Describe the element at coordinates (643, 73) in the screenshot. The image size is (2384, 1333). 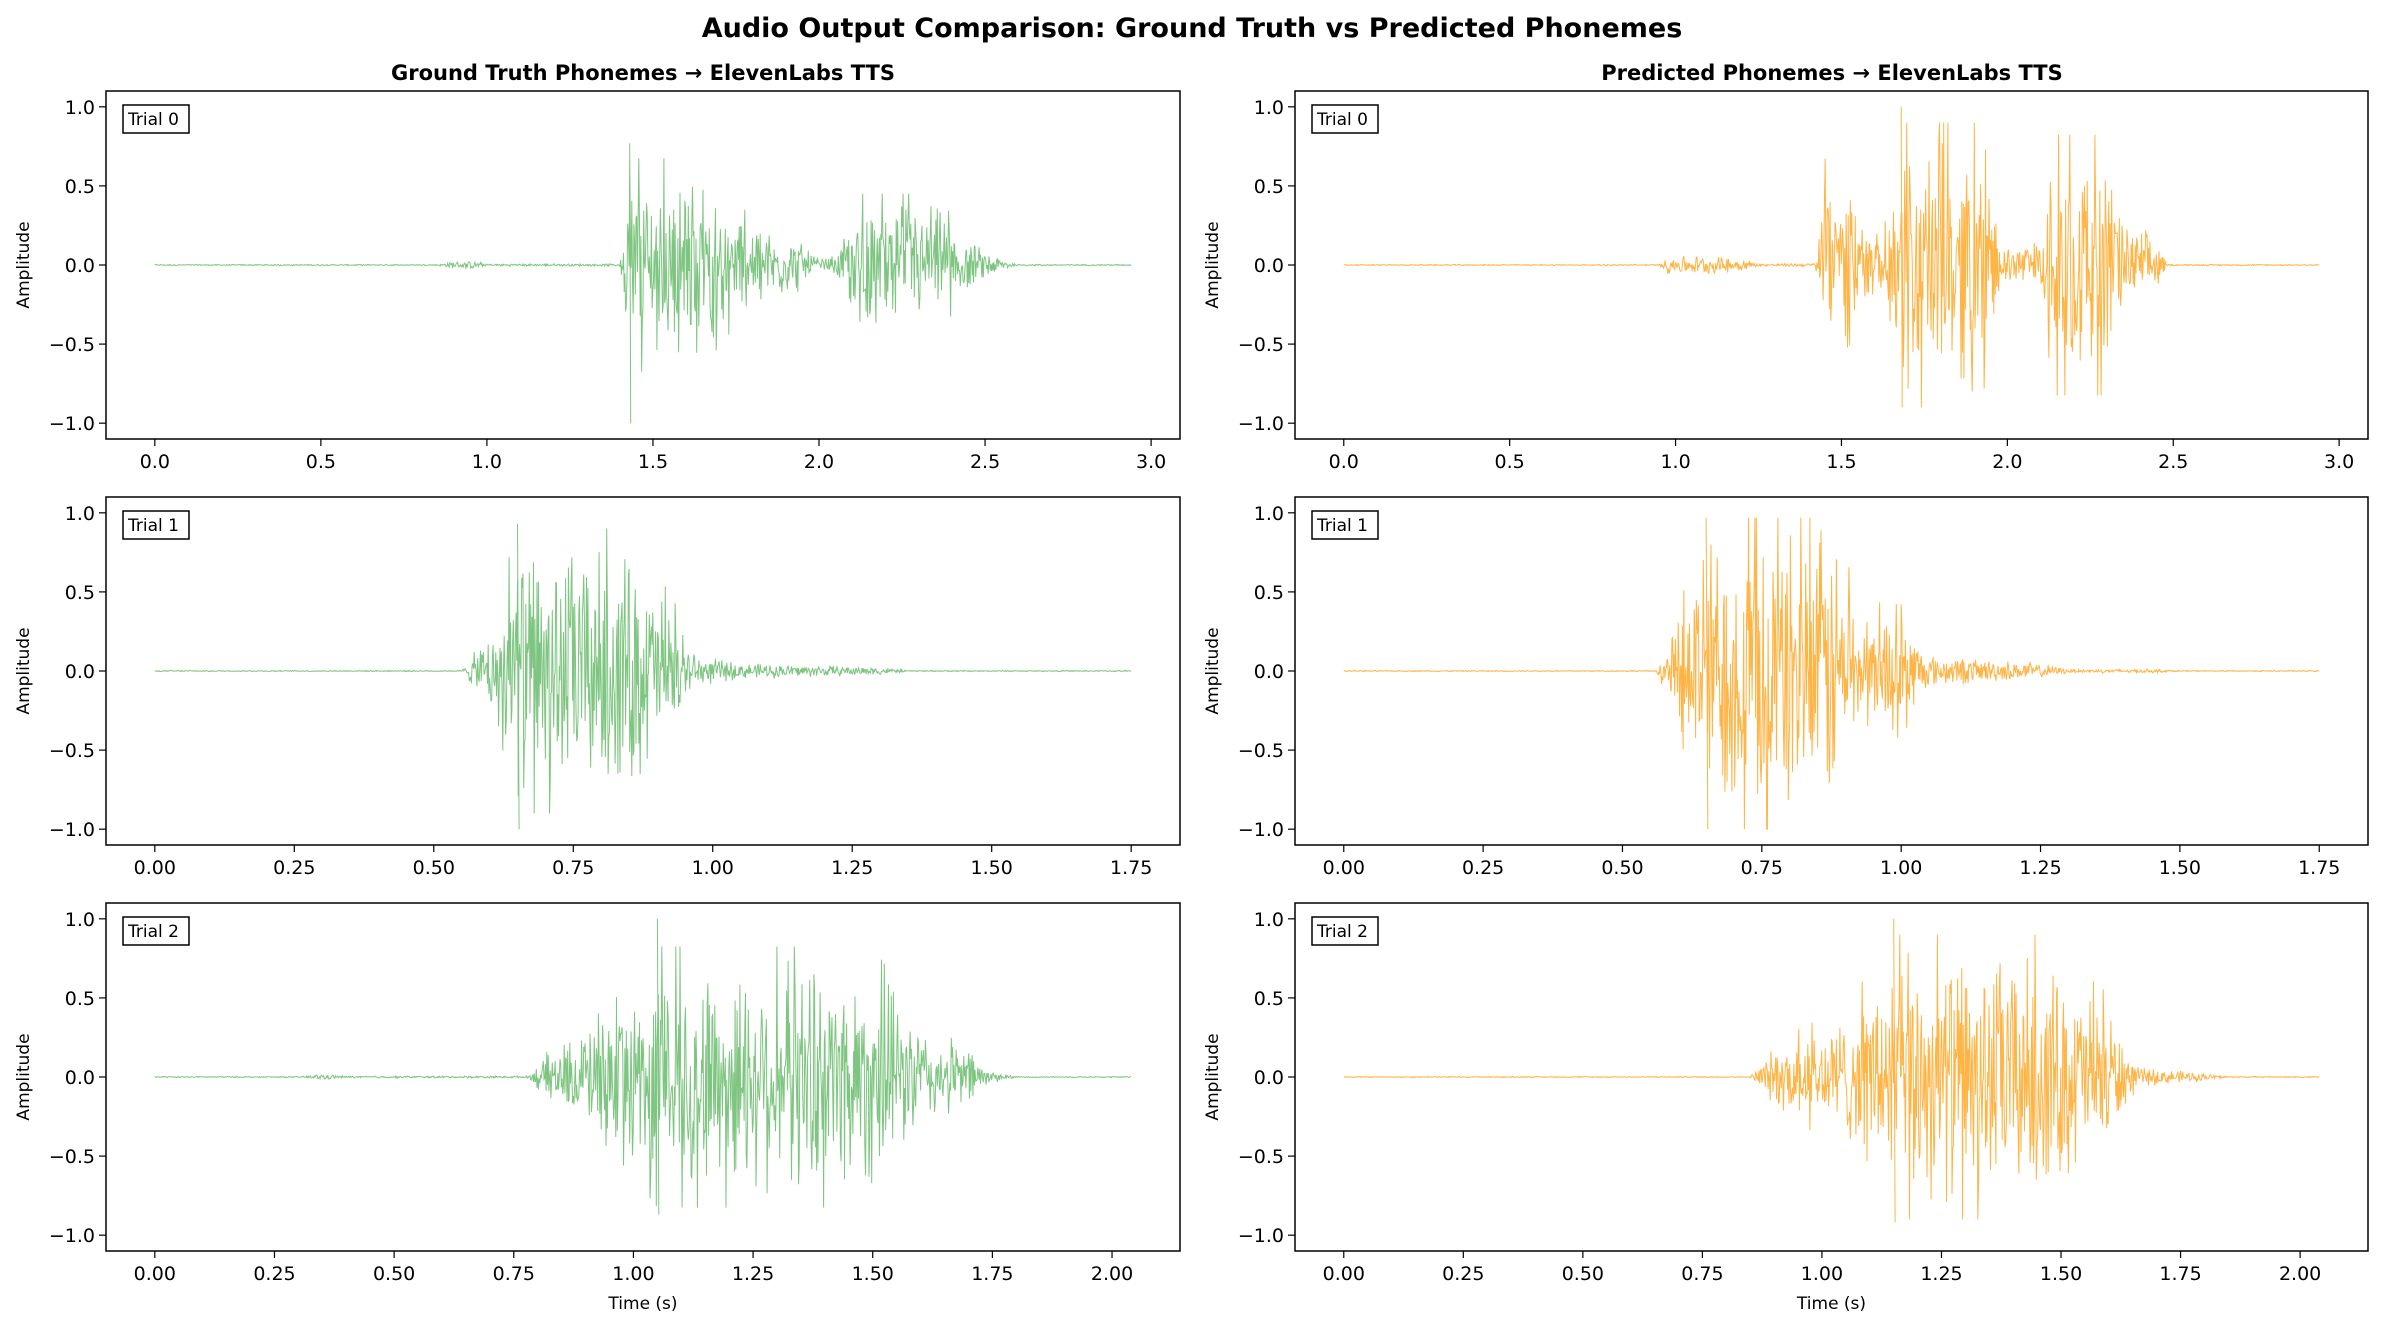
I see `column-title-ground-truth: Ground Truth Phonemes → ElevenLabs TTS` at that location.